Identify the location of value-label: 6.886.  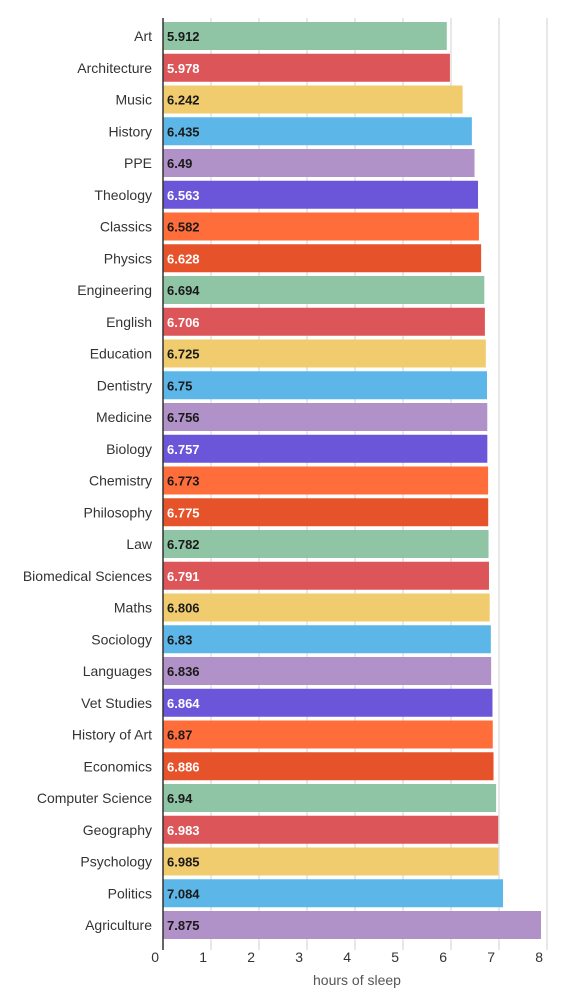
(183, 766).